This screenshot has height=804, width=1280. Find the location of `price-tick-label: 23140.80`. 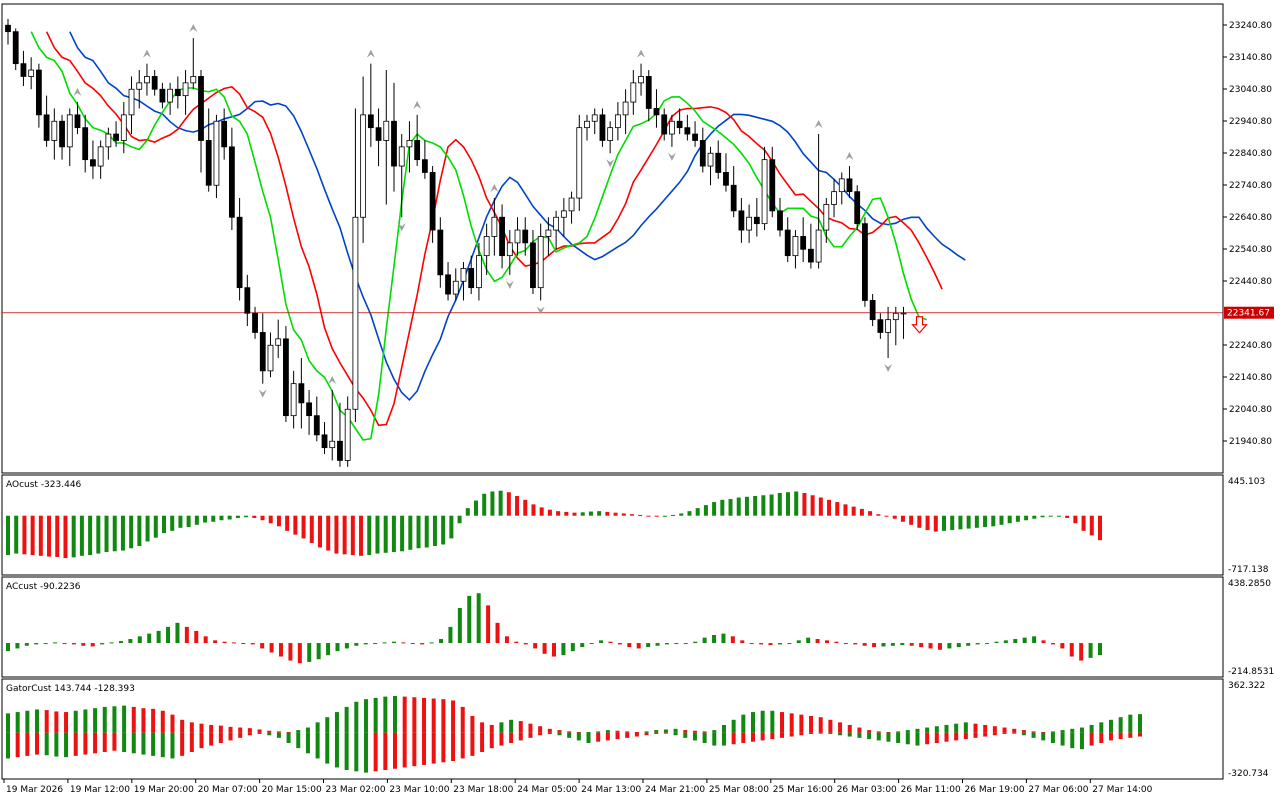

price-tick-label: 23140.80 is located at coordinates (1250, 58).